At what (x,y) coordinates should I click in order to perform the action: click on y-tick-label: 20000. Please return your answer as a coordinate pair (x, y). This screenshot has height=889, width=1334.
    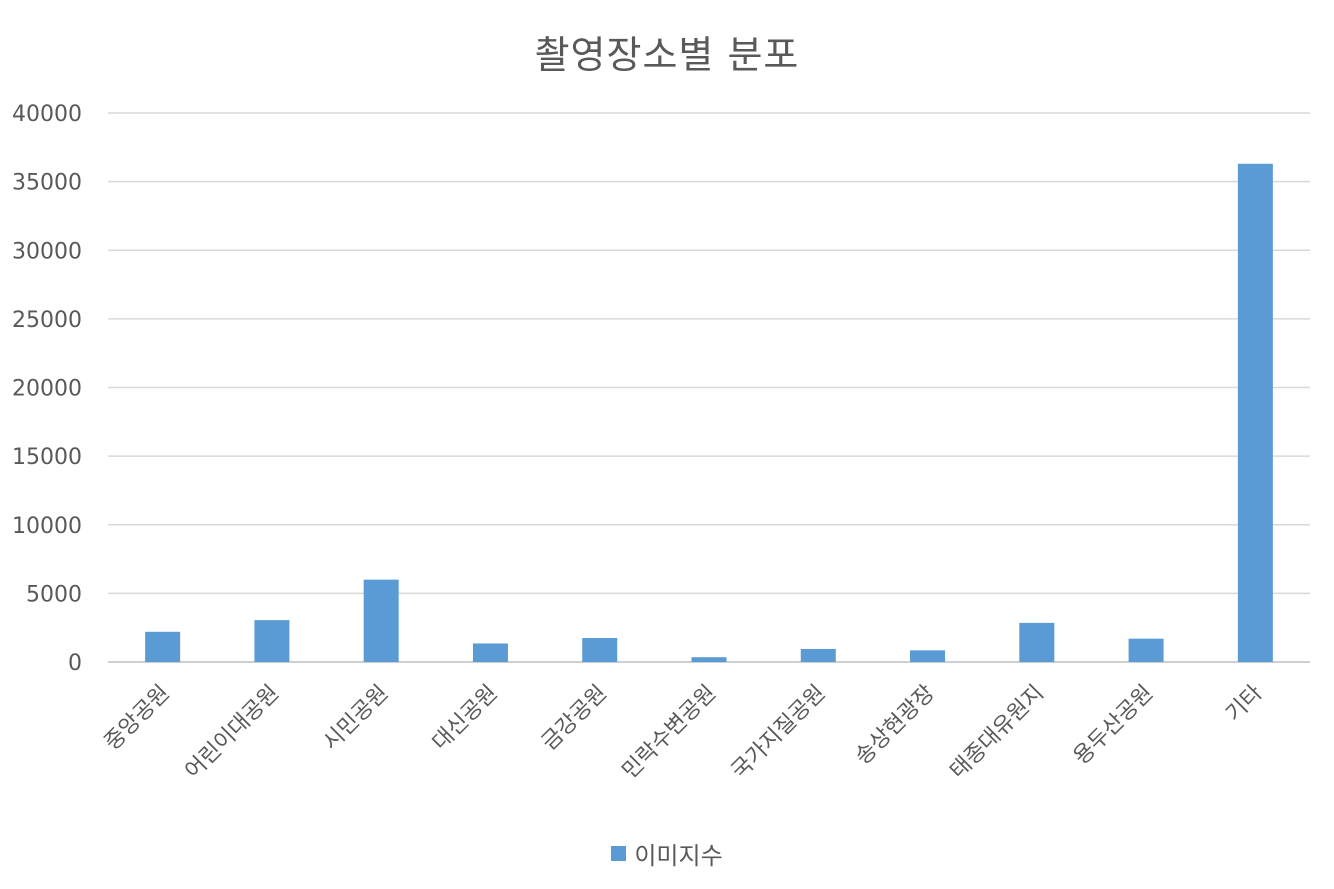
    Looking at the image, I should click on (47, 389).